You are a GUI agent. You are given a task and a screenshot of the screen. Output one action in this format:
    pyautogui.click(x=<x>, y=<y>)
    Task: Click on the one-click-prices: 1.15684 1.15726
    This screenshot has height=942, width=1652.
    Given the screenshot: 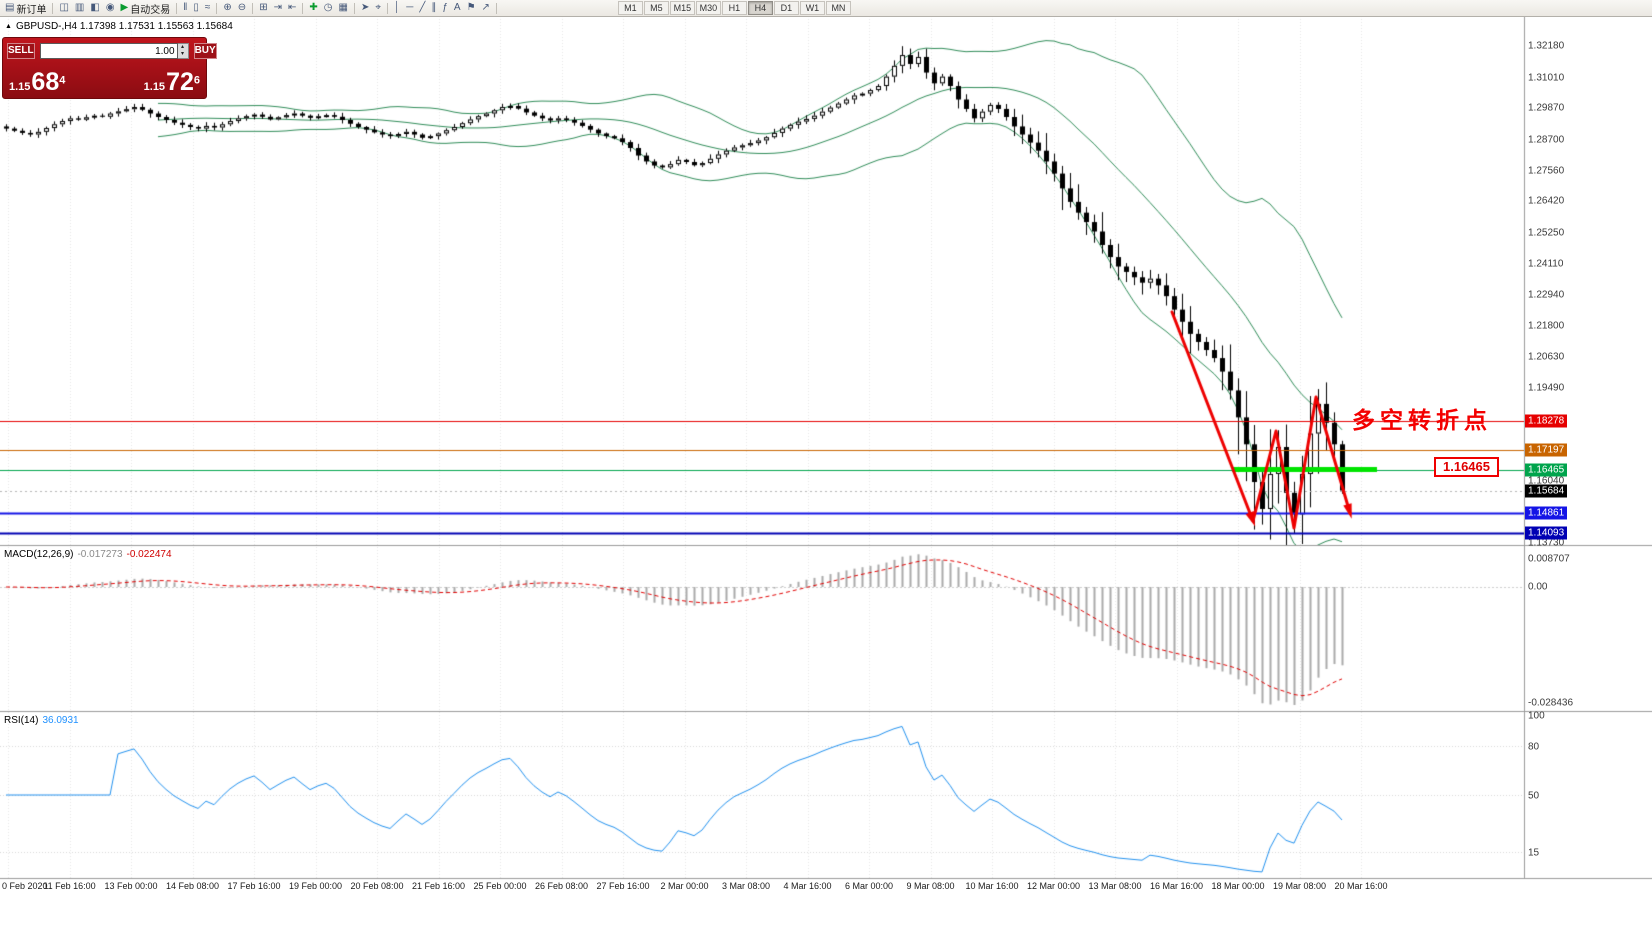 What is the action you would take?
    pyautogui.click(x=104, y=79)
    